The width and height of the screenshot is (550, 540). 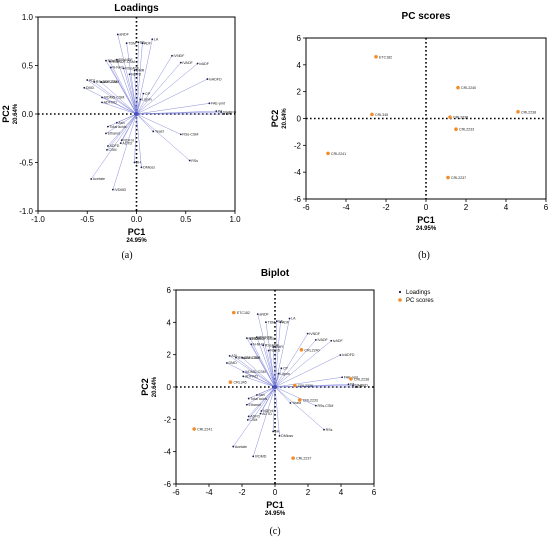 I want to click on loading-label: RSsNDF, so click(x=125, y=60).